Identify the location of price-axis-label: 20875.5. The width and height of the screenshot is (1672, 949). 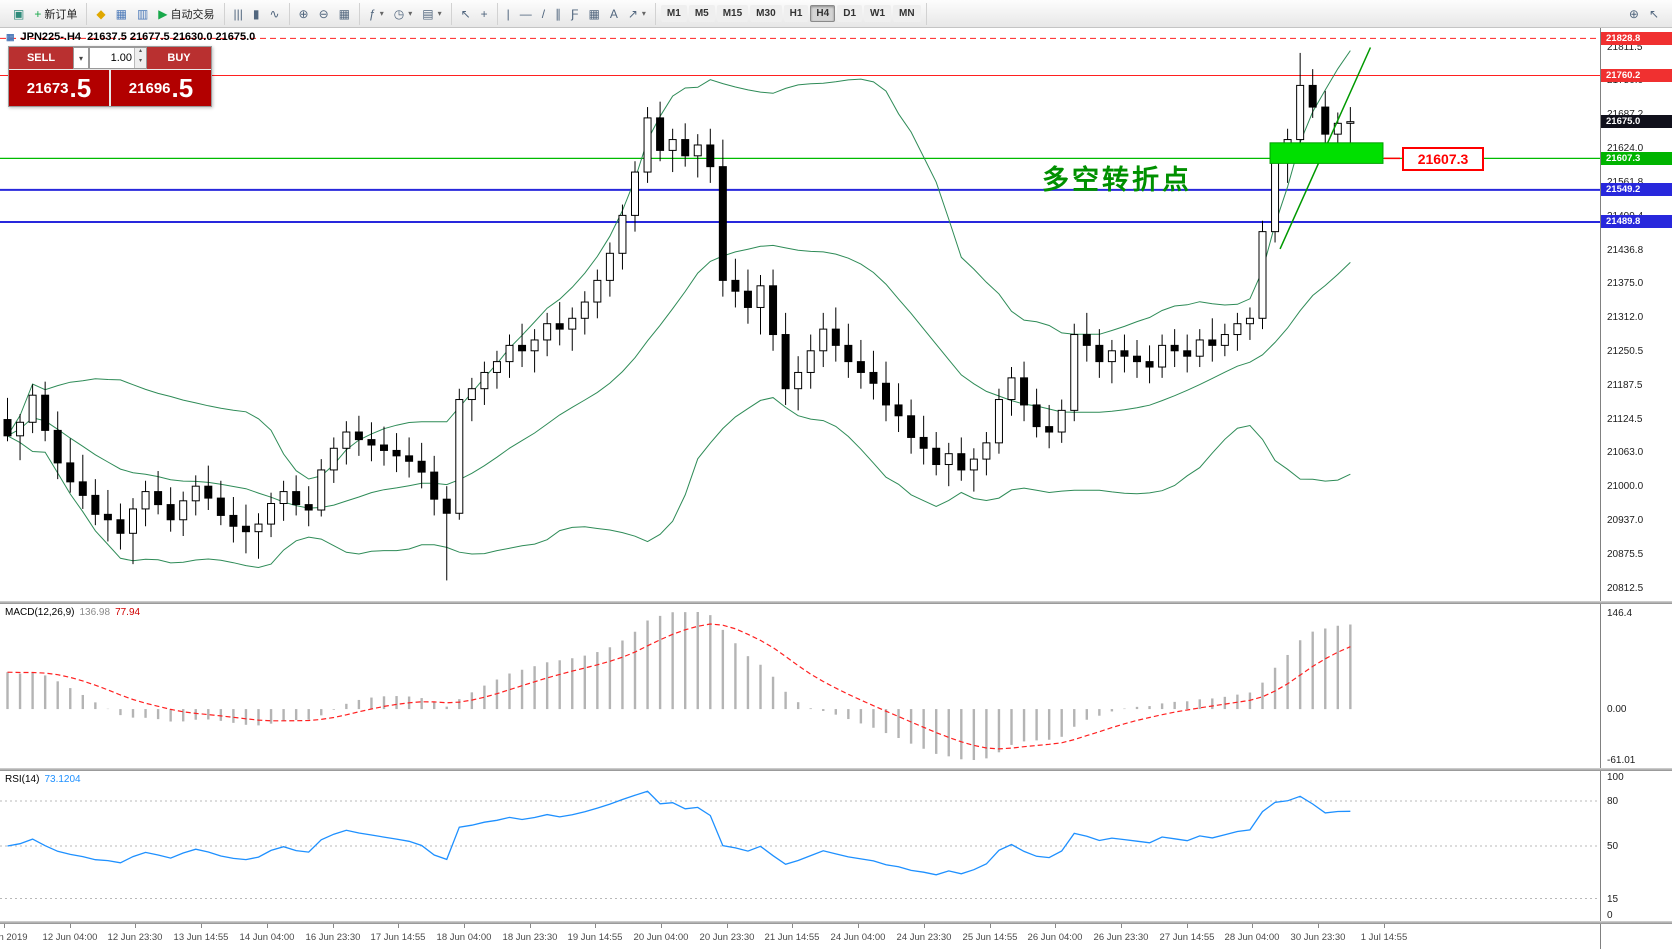
(1625, 554).